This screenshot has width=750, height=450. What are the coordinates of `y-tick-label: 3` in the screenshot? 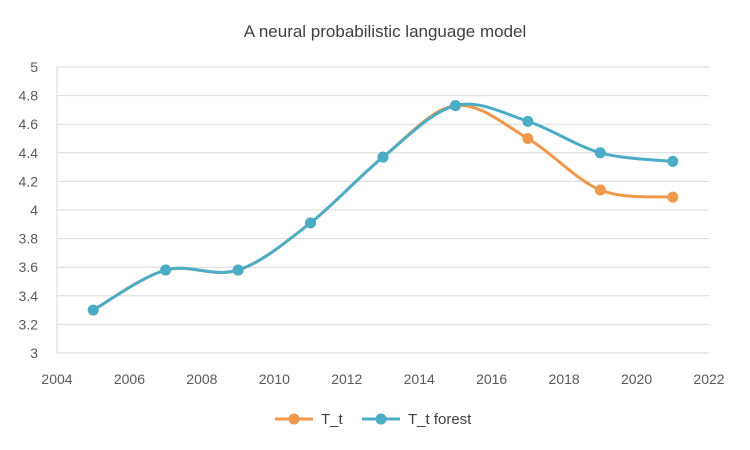 It's located at (34, 353).